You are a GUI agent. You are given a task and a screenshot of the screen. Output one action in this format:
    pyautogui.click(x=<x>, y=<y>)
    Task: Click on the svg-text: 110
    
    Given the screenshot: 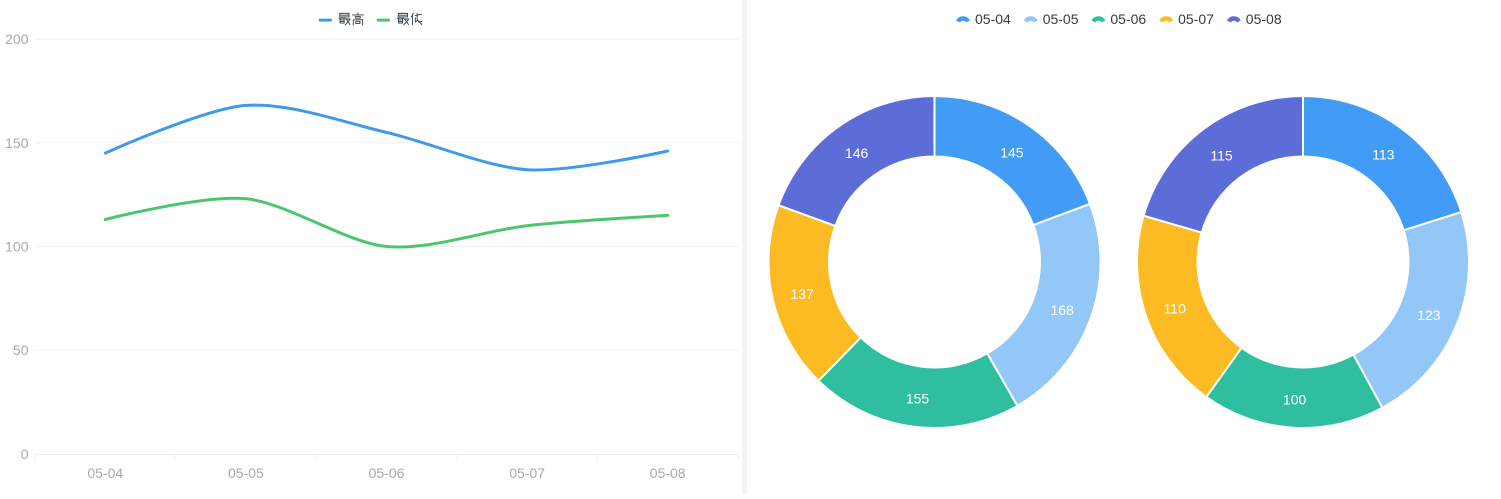 What is the action you would take?
    pyautogui.click(x=1175, y=308)
    